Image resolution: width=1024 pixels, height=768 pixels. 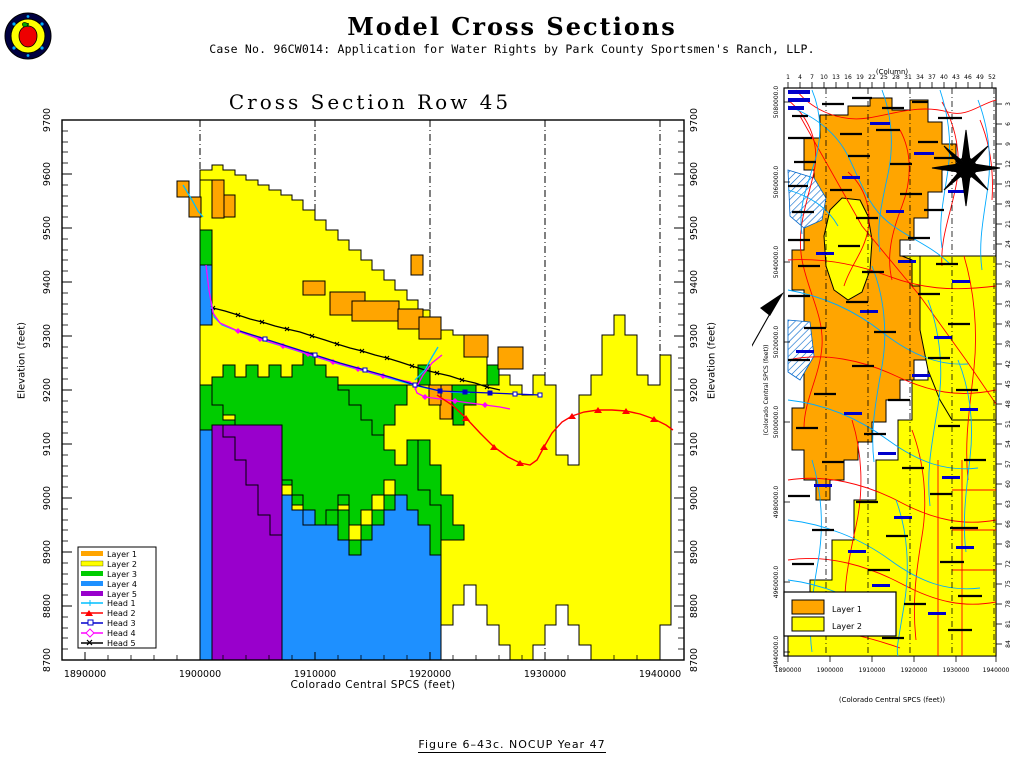 I want to click on svg-text: 48, so click(x=1008, y=404).